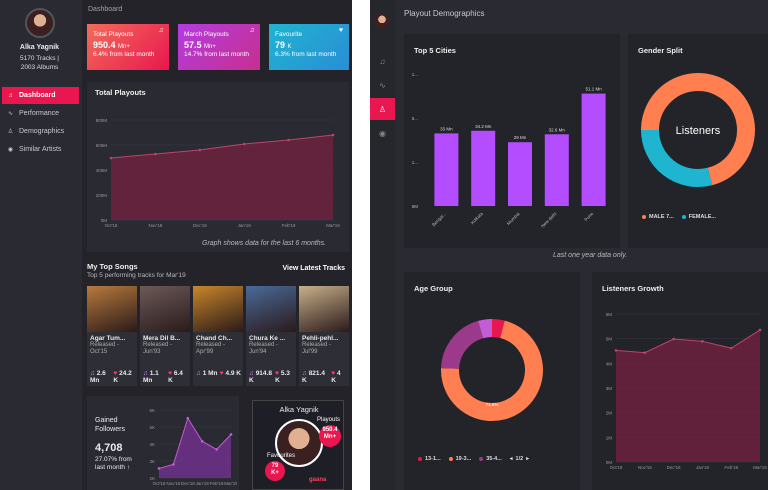 The image size is (768, 490). What do you see at coordinates (382, 245) in the screenshot?
I see `icon-sidebar: ♫ ∿ ♙ ◉` at bounding box center [382, 245].